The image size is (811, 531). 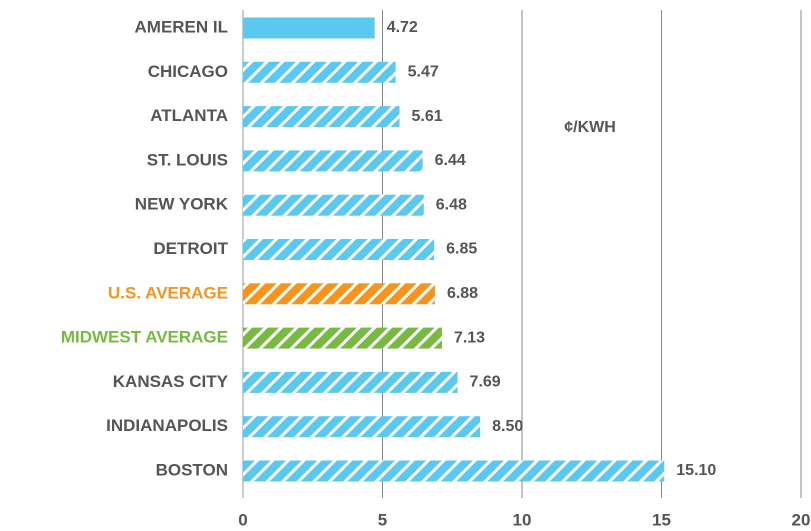 I want to click on value-label: 6.48, so click(x=451, y=204).